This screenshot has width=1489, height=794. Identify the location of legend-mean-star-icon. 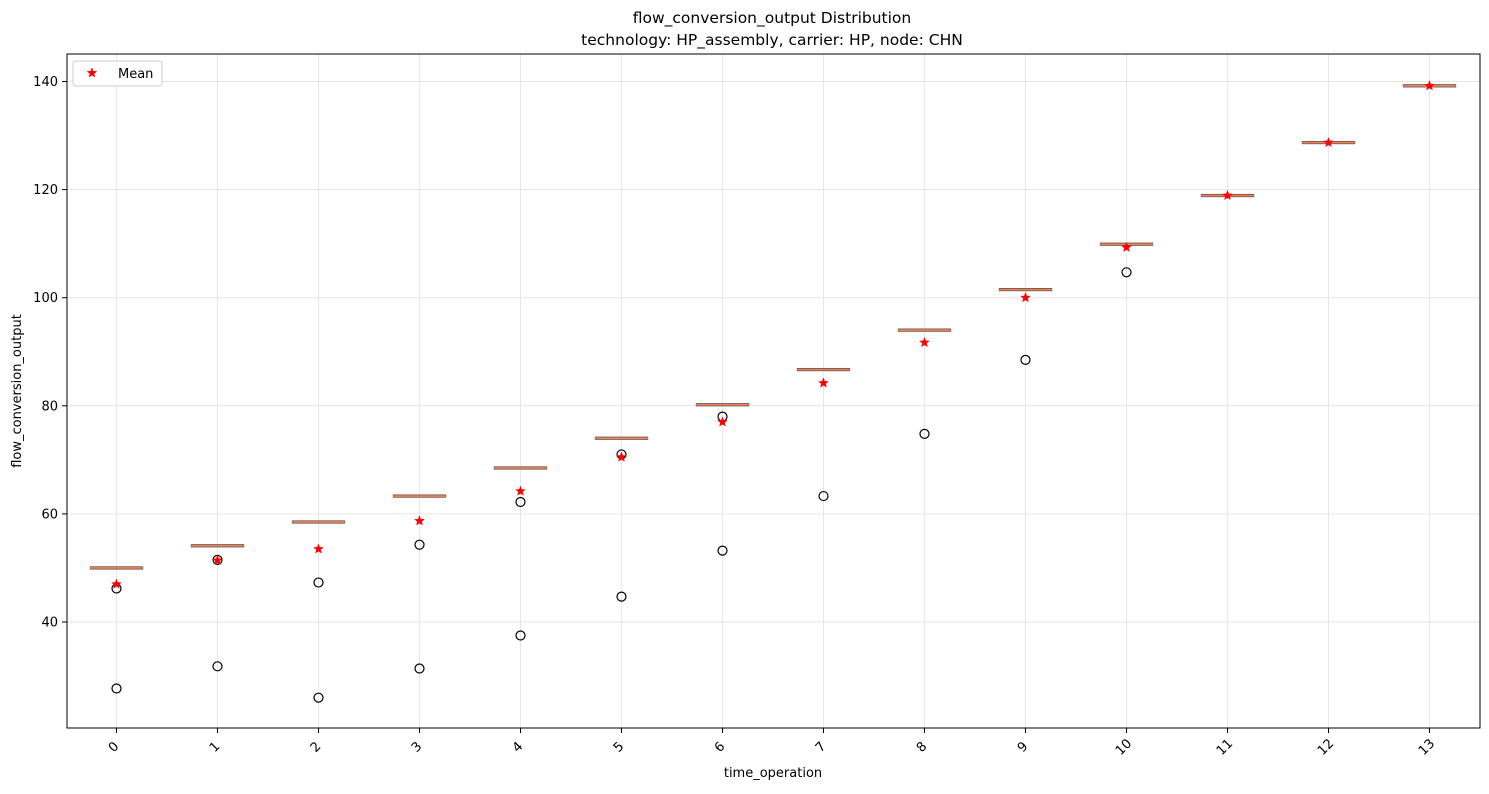
(92, 72).